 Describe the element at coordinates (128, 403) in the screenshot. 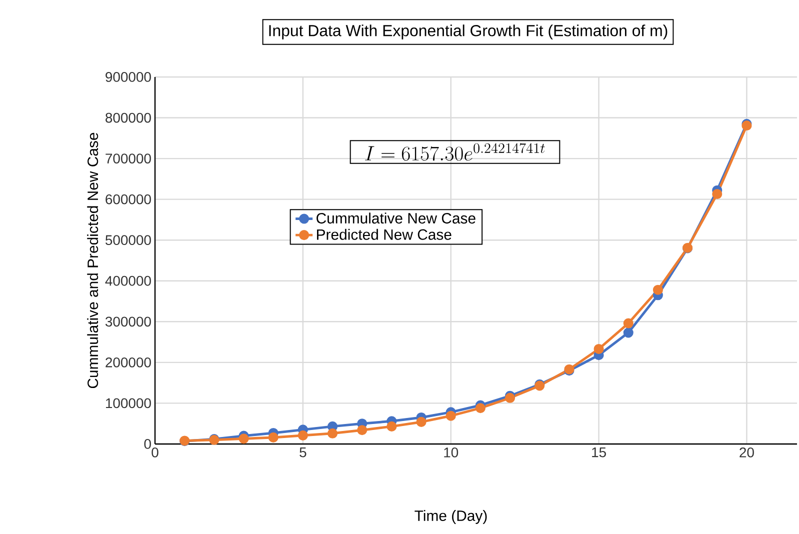

I see `y-tick-label: 100000` at that location.